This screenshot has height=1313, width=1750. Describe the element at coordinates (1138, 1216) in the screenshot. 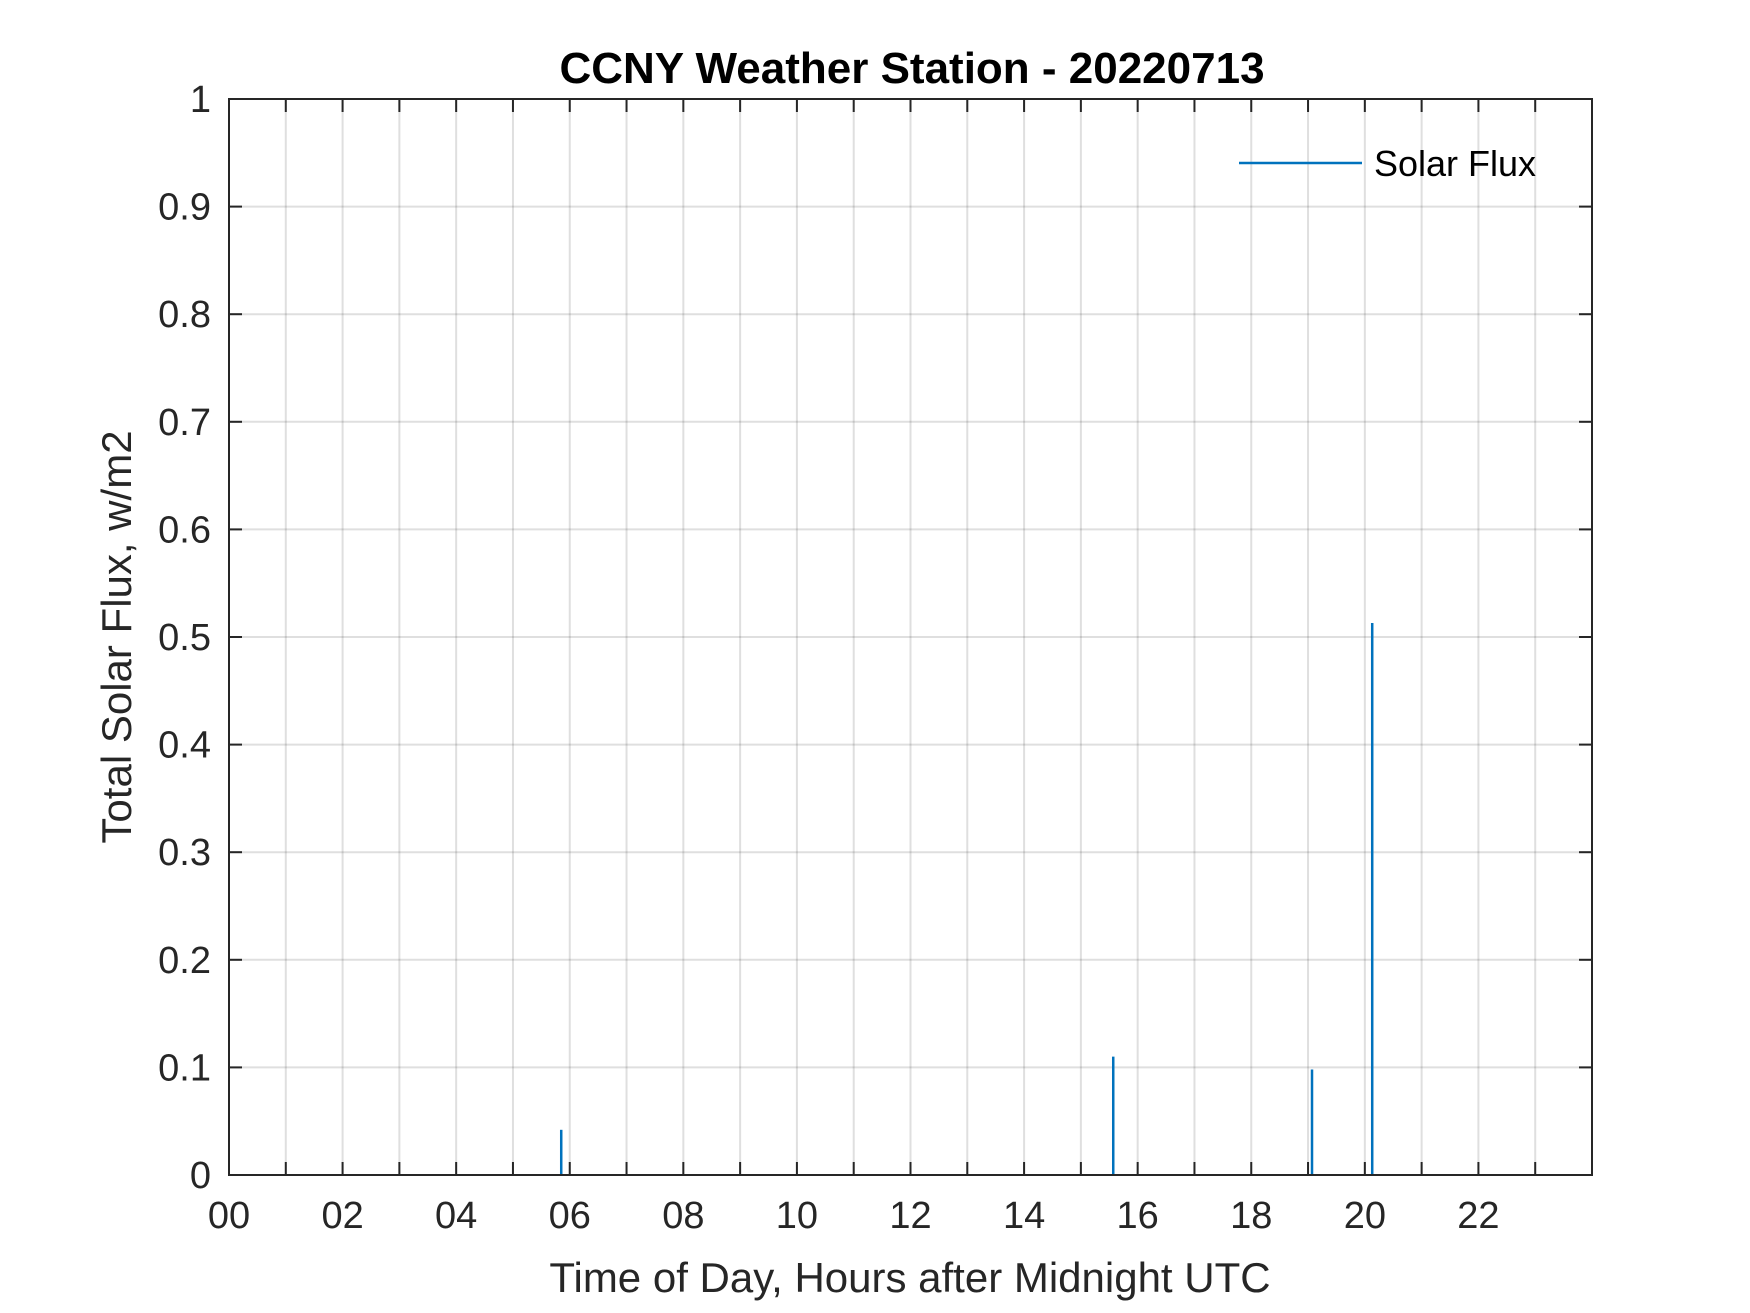

I see `x-tick-label: 16` at that location.